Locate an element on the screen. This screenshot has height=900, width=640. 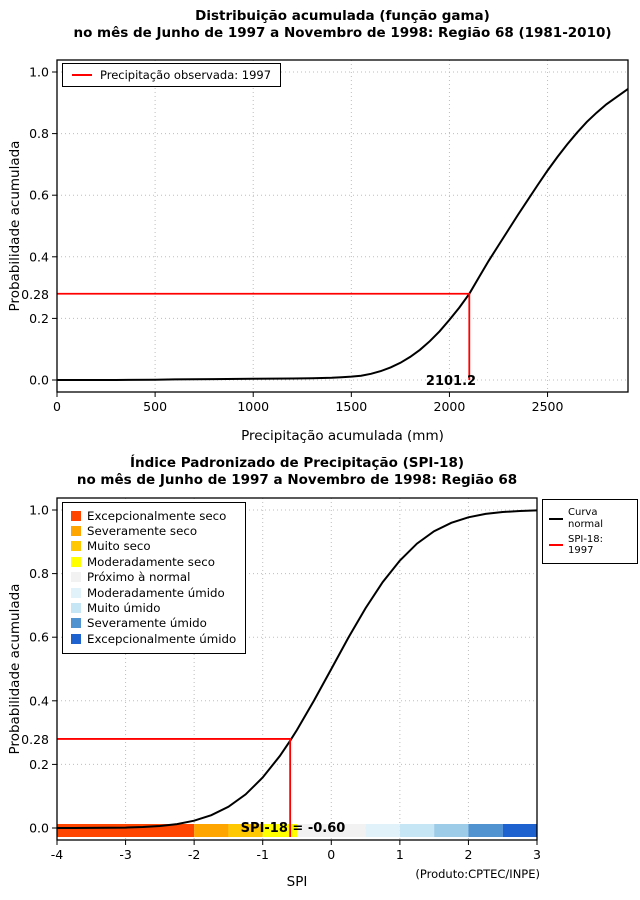
category-label: Muito úmido is located at coordinates (124, 608).